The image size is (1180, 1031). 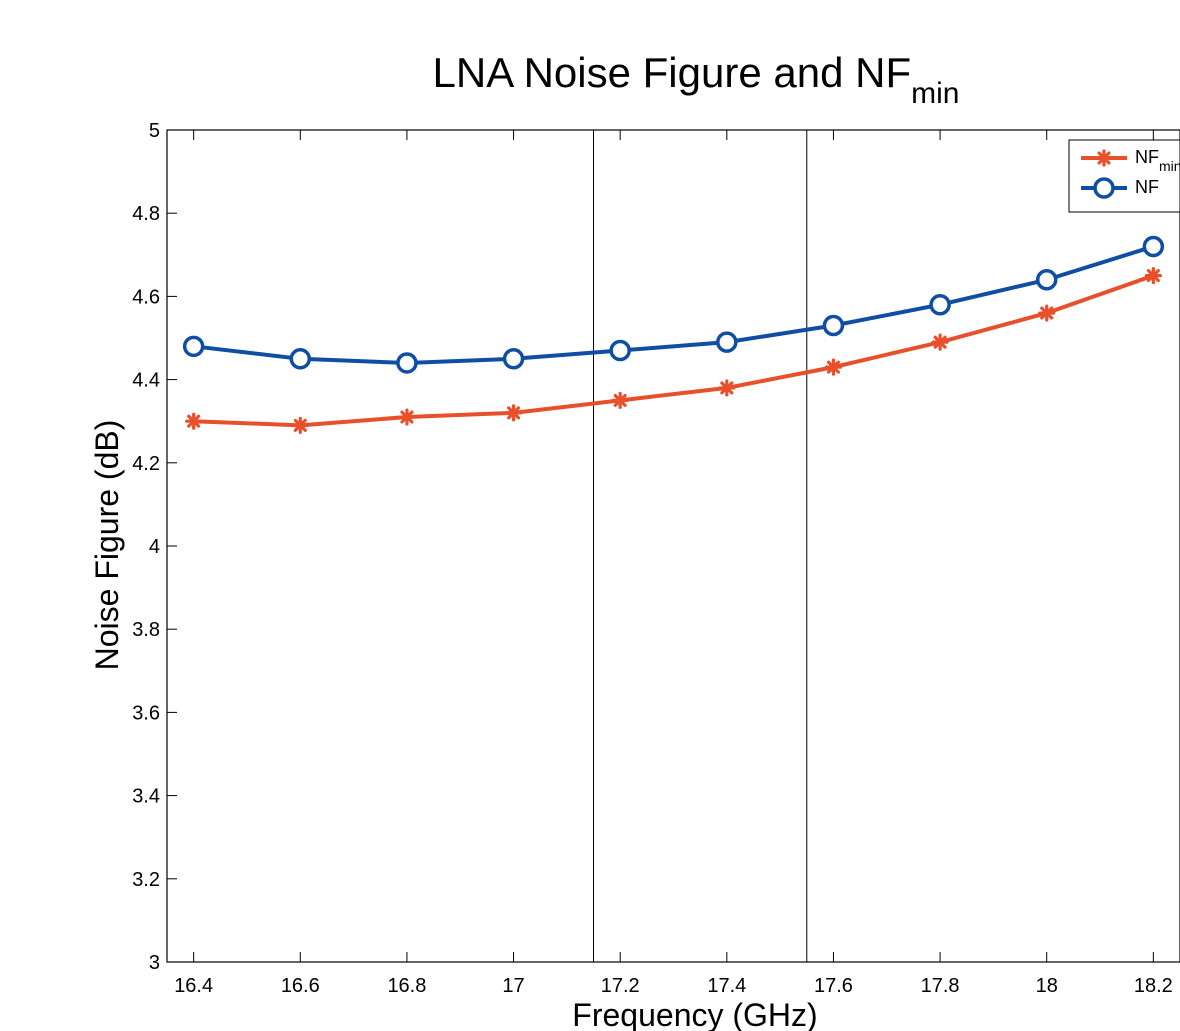 I want to click on x-tick-label: 17.8, so click(x=940, y=986).